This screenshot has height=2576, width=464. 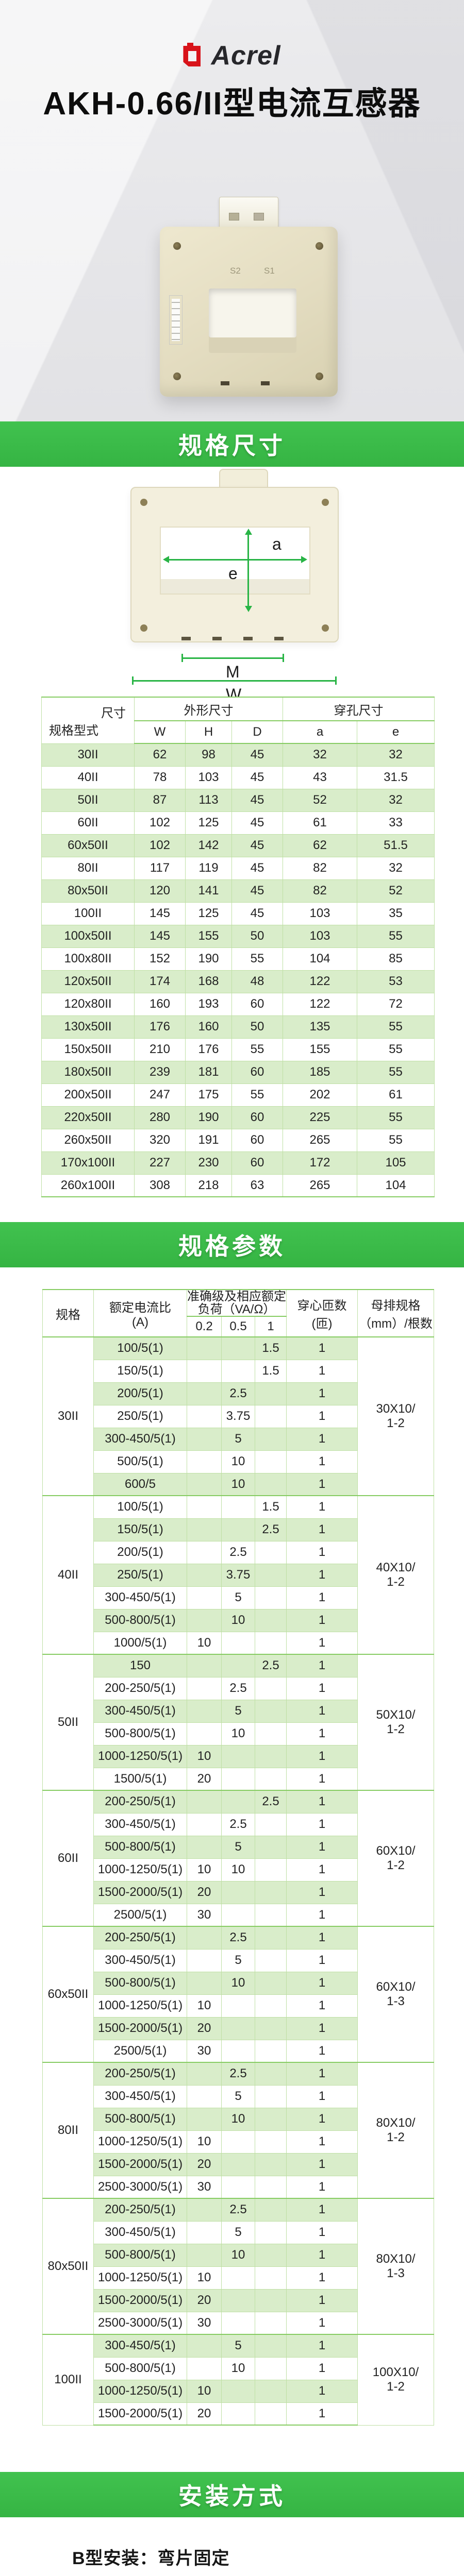 What do you see at coordinates (160, 1027) in the screenshot?
I see `table-cell: 176` at bounding box center [160, 1027].